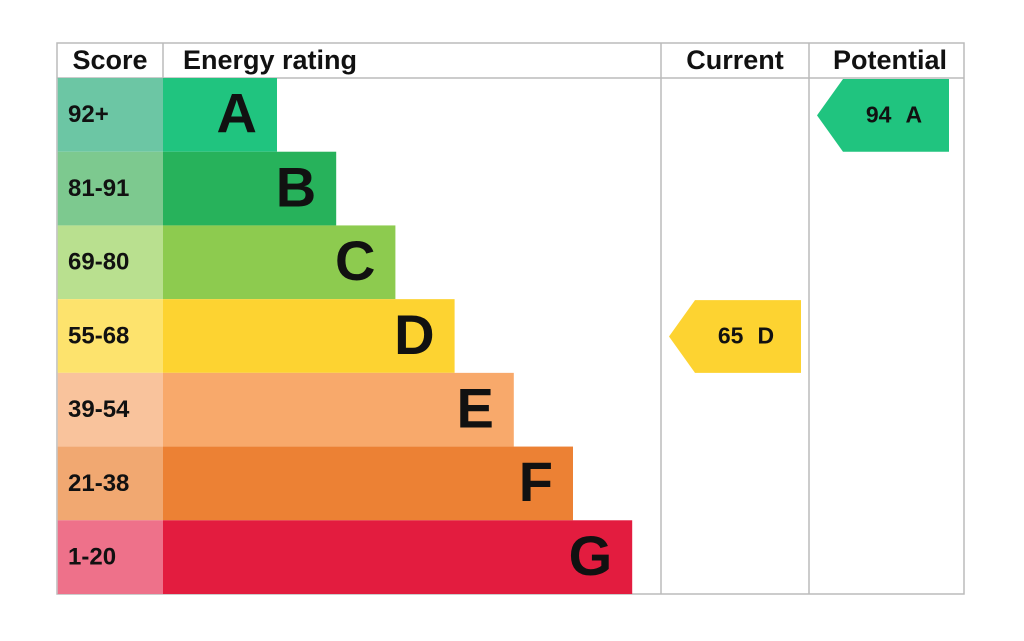 This screenshot has width=1024, height=641. Describe the element at coordinates (98, 335) in the screenshot. I see `score-label: 55-68` at that location.